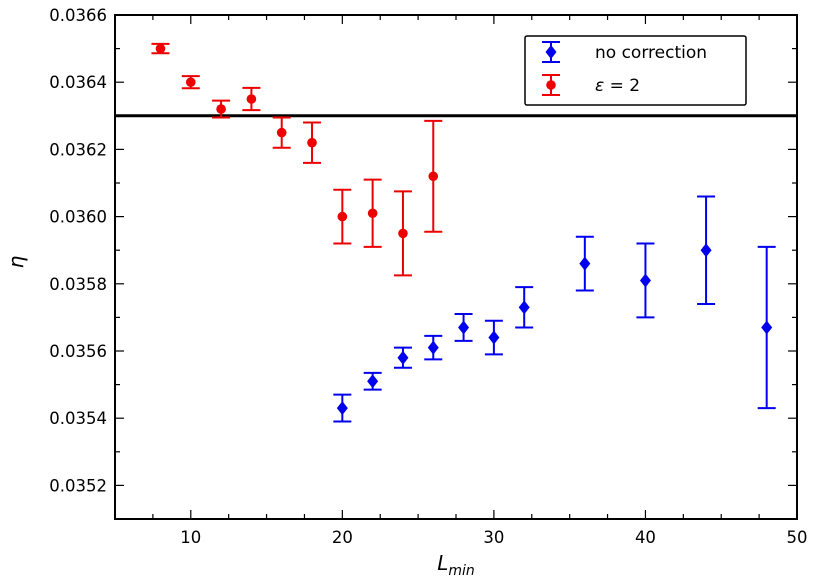 The image size is (817, 578). What do you see at coordinates (16, 261) in the screenshot?
I see `y-axis-label: η` at bounding box center [16, 261].